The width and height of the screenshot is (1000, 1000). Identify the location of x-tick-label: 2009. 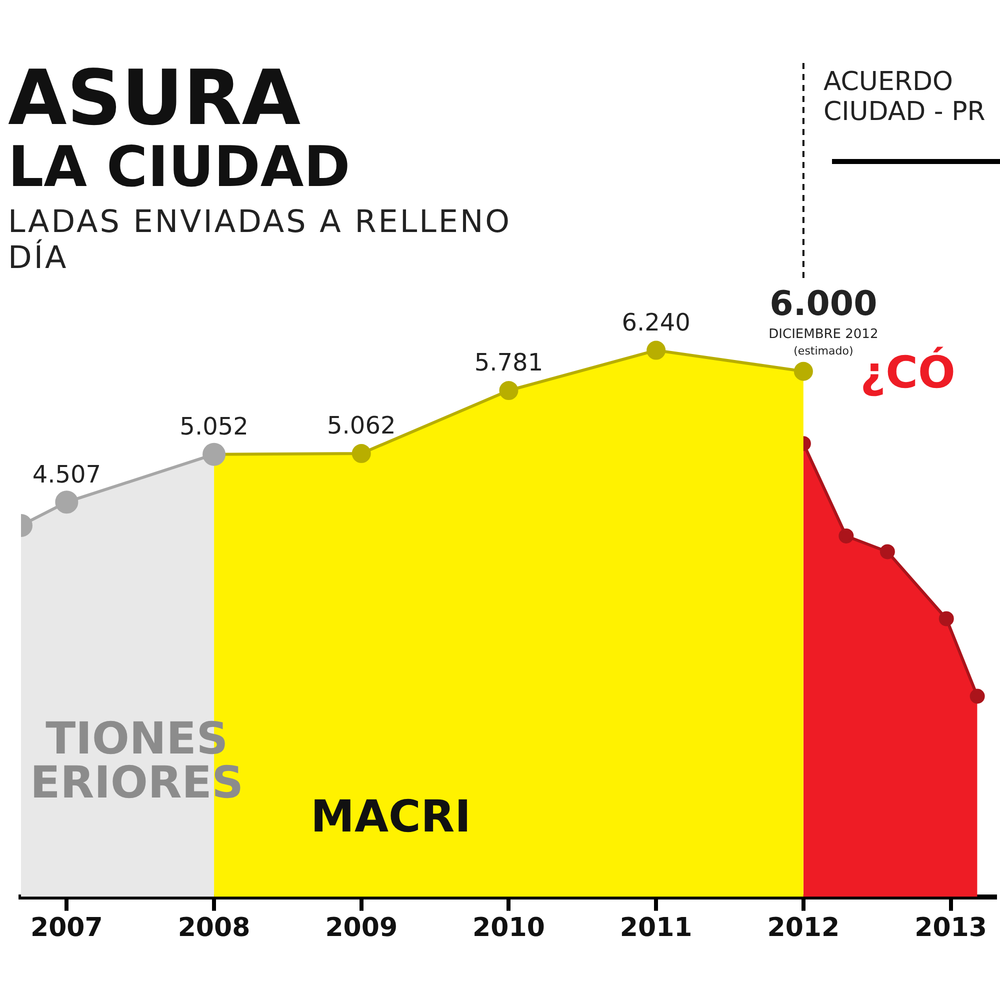
(361, 928).